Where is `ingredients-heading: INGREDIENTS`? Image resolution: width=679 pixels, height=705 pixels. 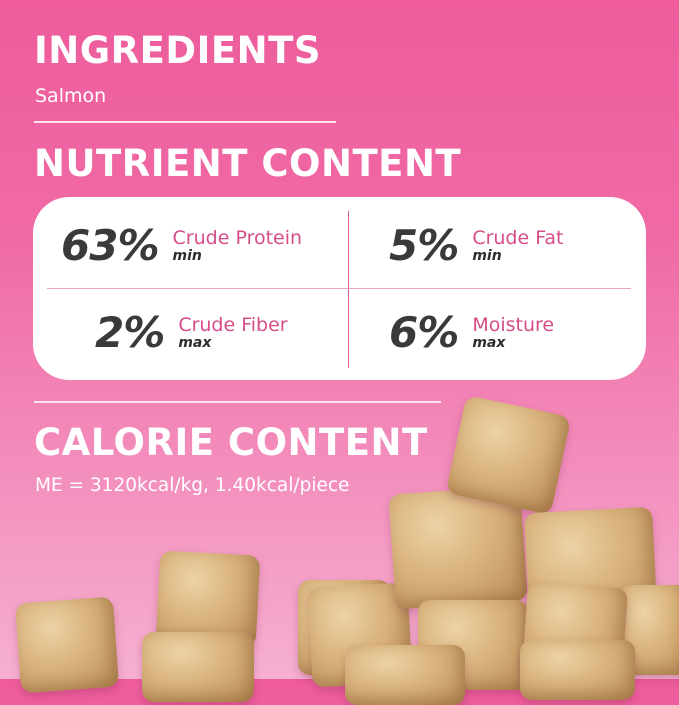 ingredients-heading: INGREDIENTS is located at coordinates (177, 50).